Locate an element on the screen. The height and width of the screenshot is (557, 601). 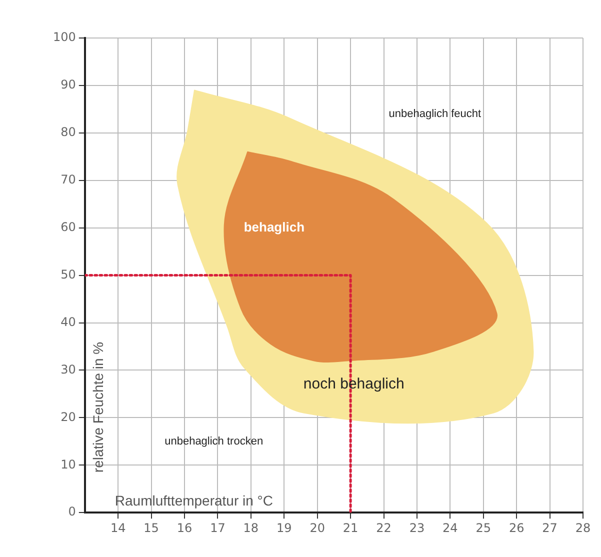
series-label: behaglich is located at coordinates (274, 226).